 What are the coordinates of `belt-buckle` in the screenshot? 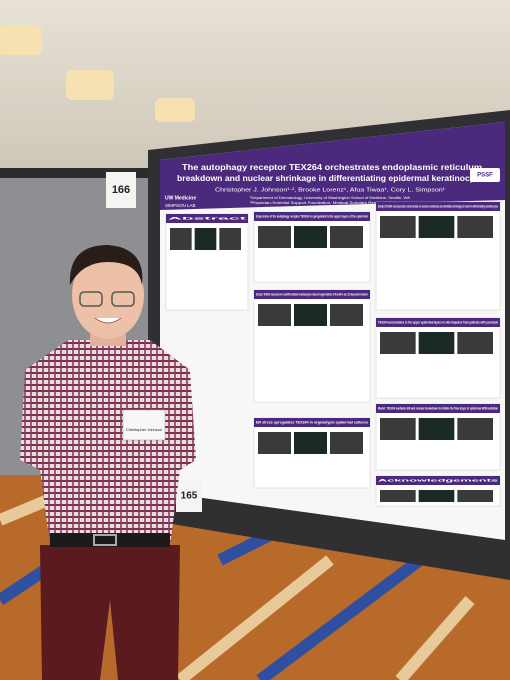 It's located at (105, 540).